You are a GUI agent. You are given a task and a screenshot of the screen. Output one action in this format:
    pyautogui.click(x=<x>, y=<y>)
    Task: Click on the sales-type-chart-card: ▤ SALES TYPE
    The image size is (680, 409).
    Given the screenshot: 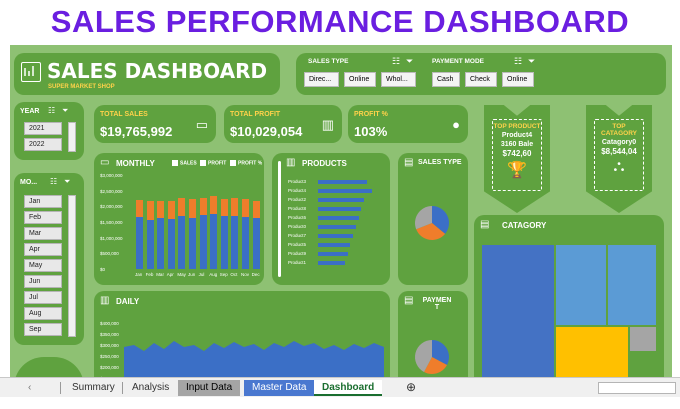 What is the action you would take?
    pyautogui.click(x=433, y=219)
    